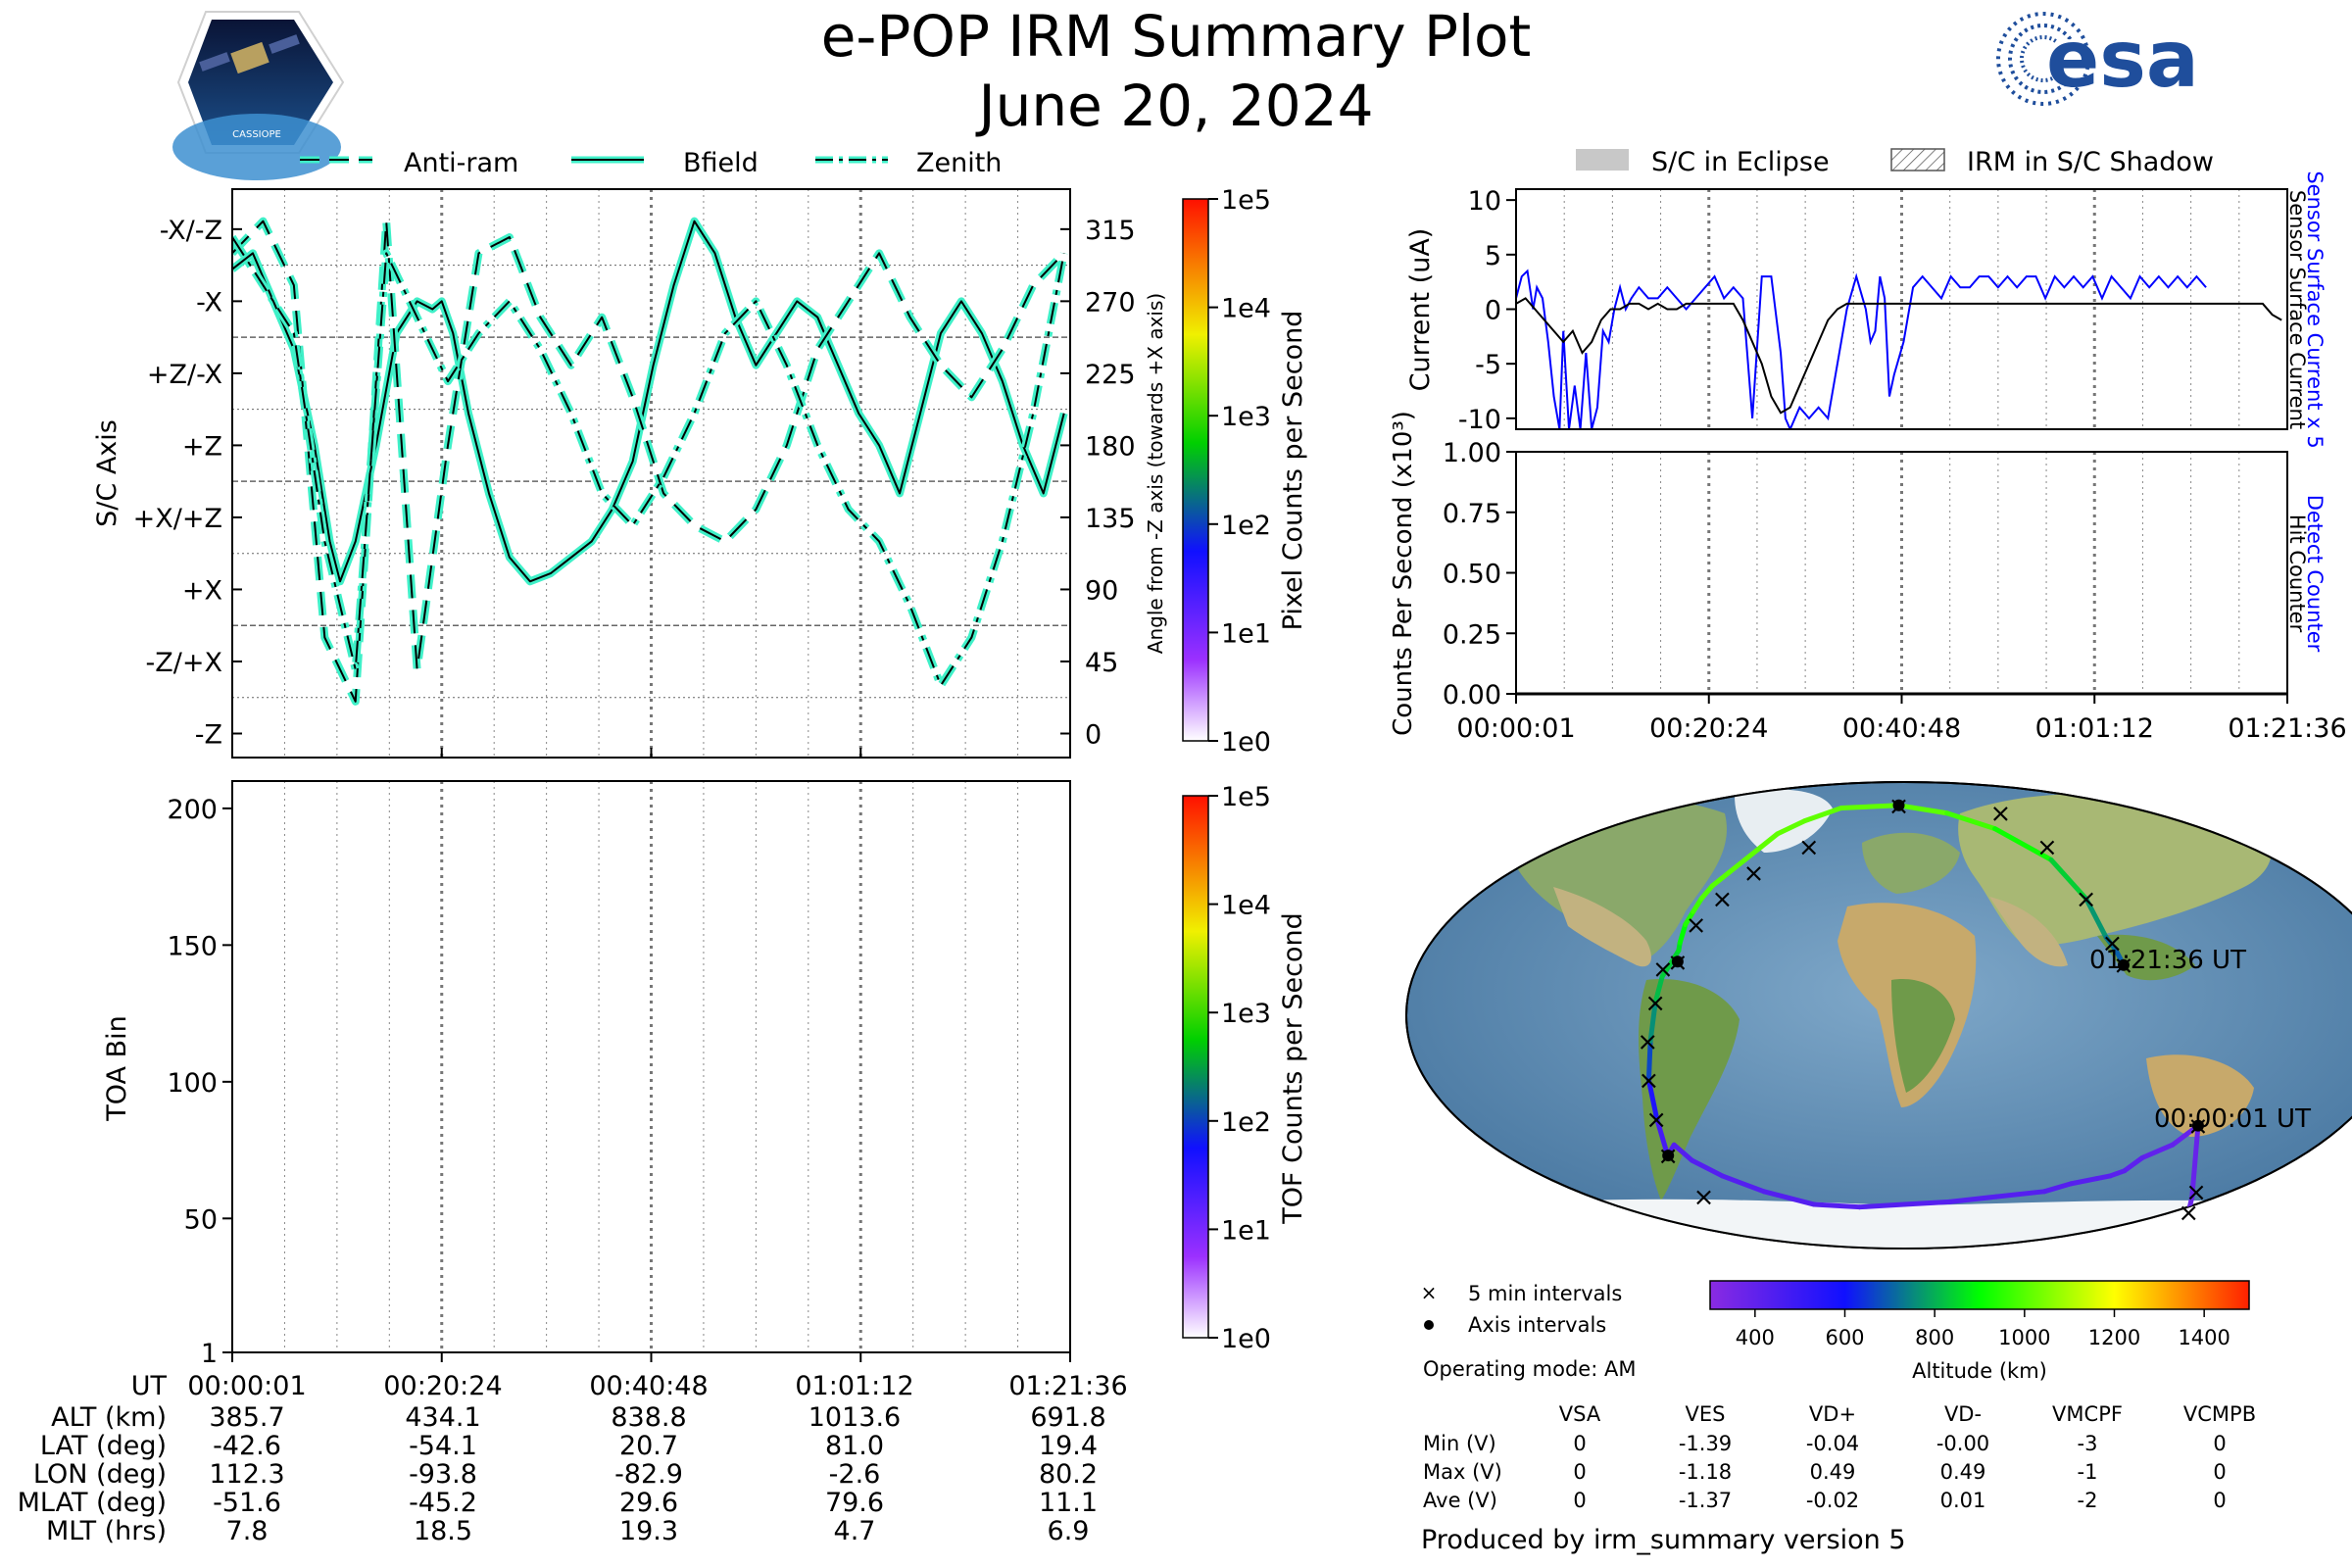 This screenshot has width=2352, height=1568. Describe the element at coordinates (1460, 1500) in the screenshot. I see `voltage-row-label: Ave (V)` at that location.